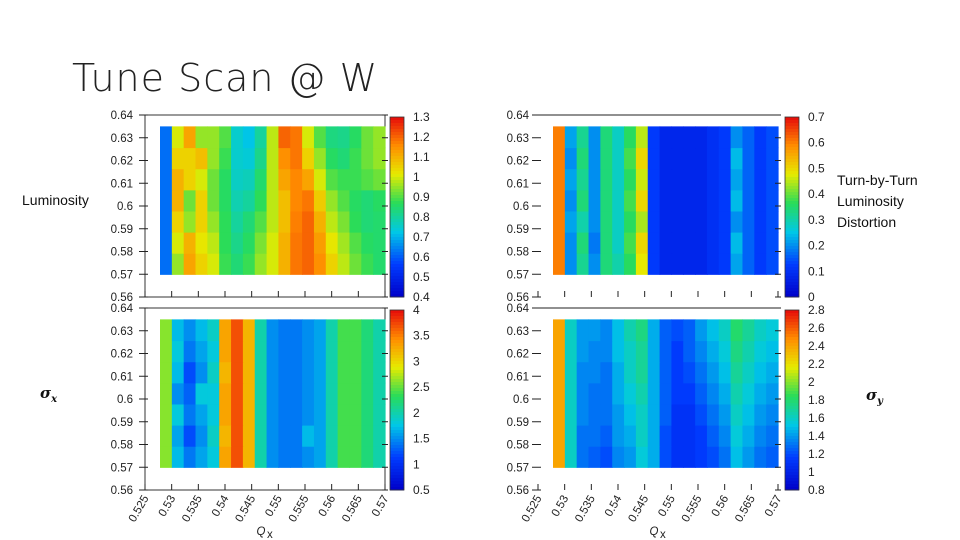 The width and height of the screenshot is (960, 540). I want to click on colorbar-tick-label: 1.2, so click(421, 137).